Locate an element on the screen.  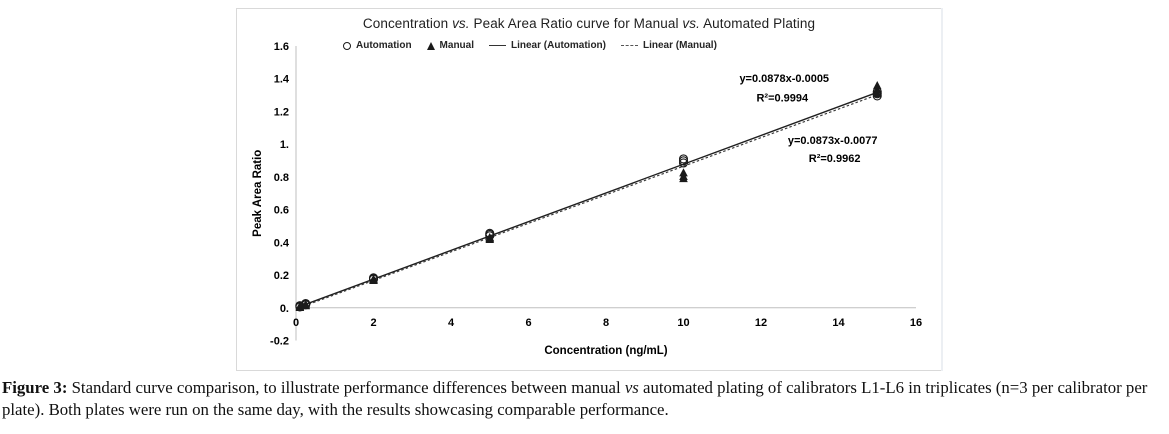
y-axis-title: Peak Area Ratio is located at coordinates (258, 193).